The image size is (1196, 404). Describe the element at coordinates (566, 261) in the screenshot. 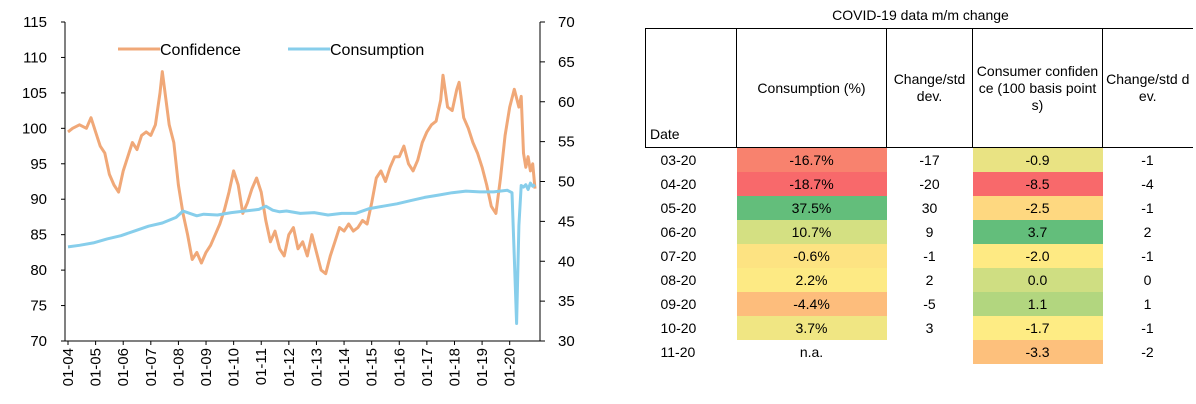

I see `y-right-tick-label: 40` at that location.